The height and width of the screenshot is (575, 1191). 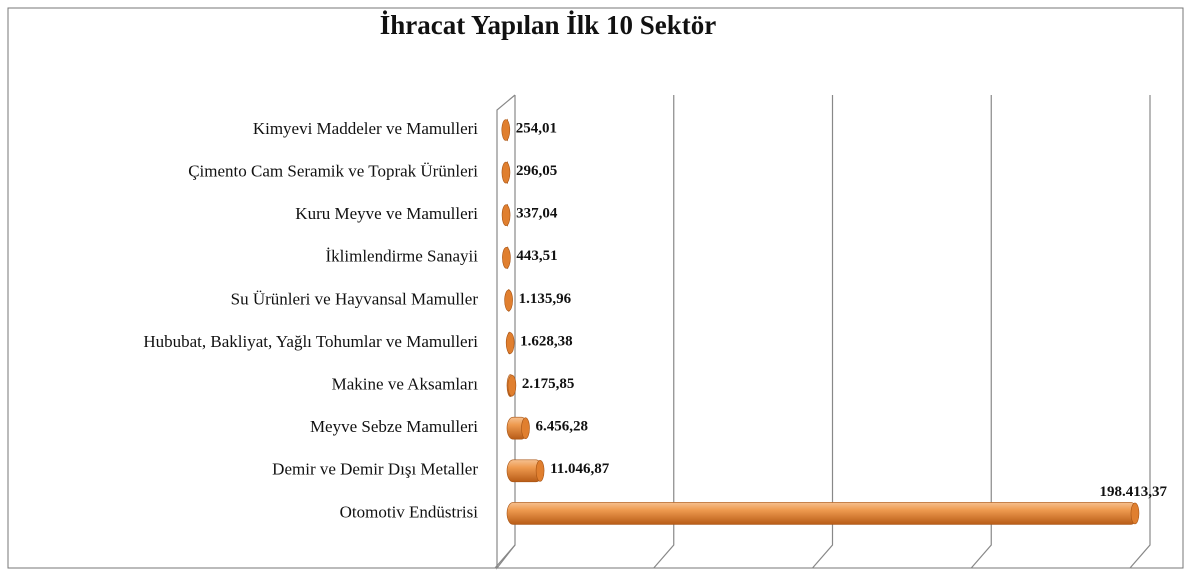 What do you see at coordinates (394, 426) in the screenshot?
I see `y-tick-label: Meyve Sebze Mamulleri` at bounding box center [394, 426].